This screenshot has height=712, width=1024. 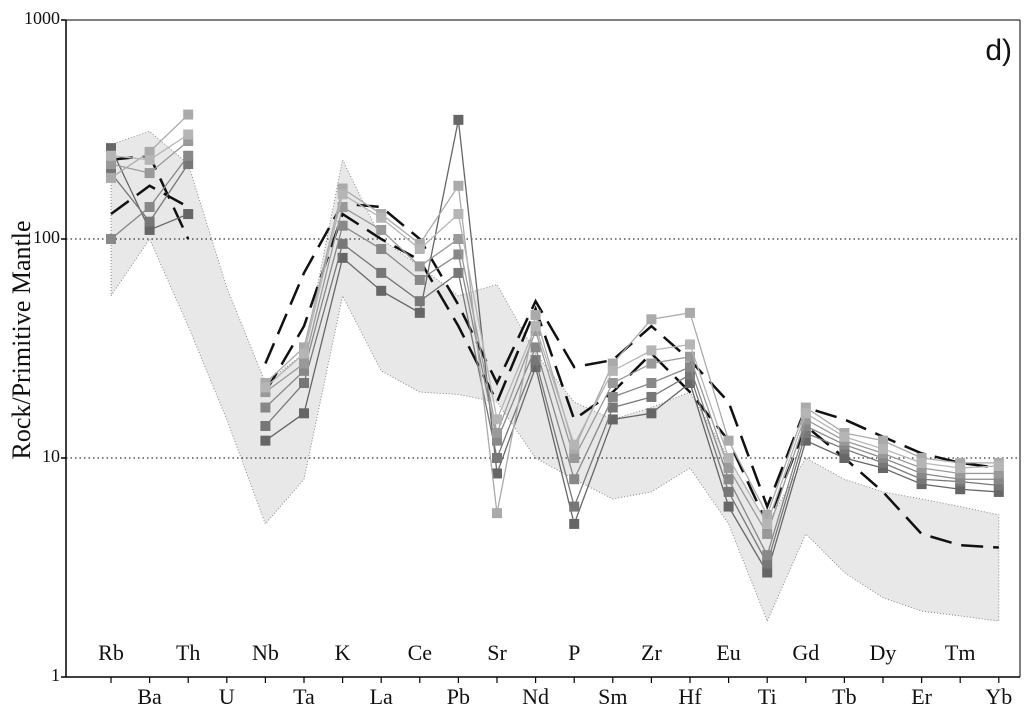 What do you see at coordinates (188, 652) in the screenshot?
I see `x-tick-label: Th` at bounding box center [188, 652].